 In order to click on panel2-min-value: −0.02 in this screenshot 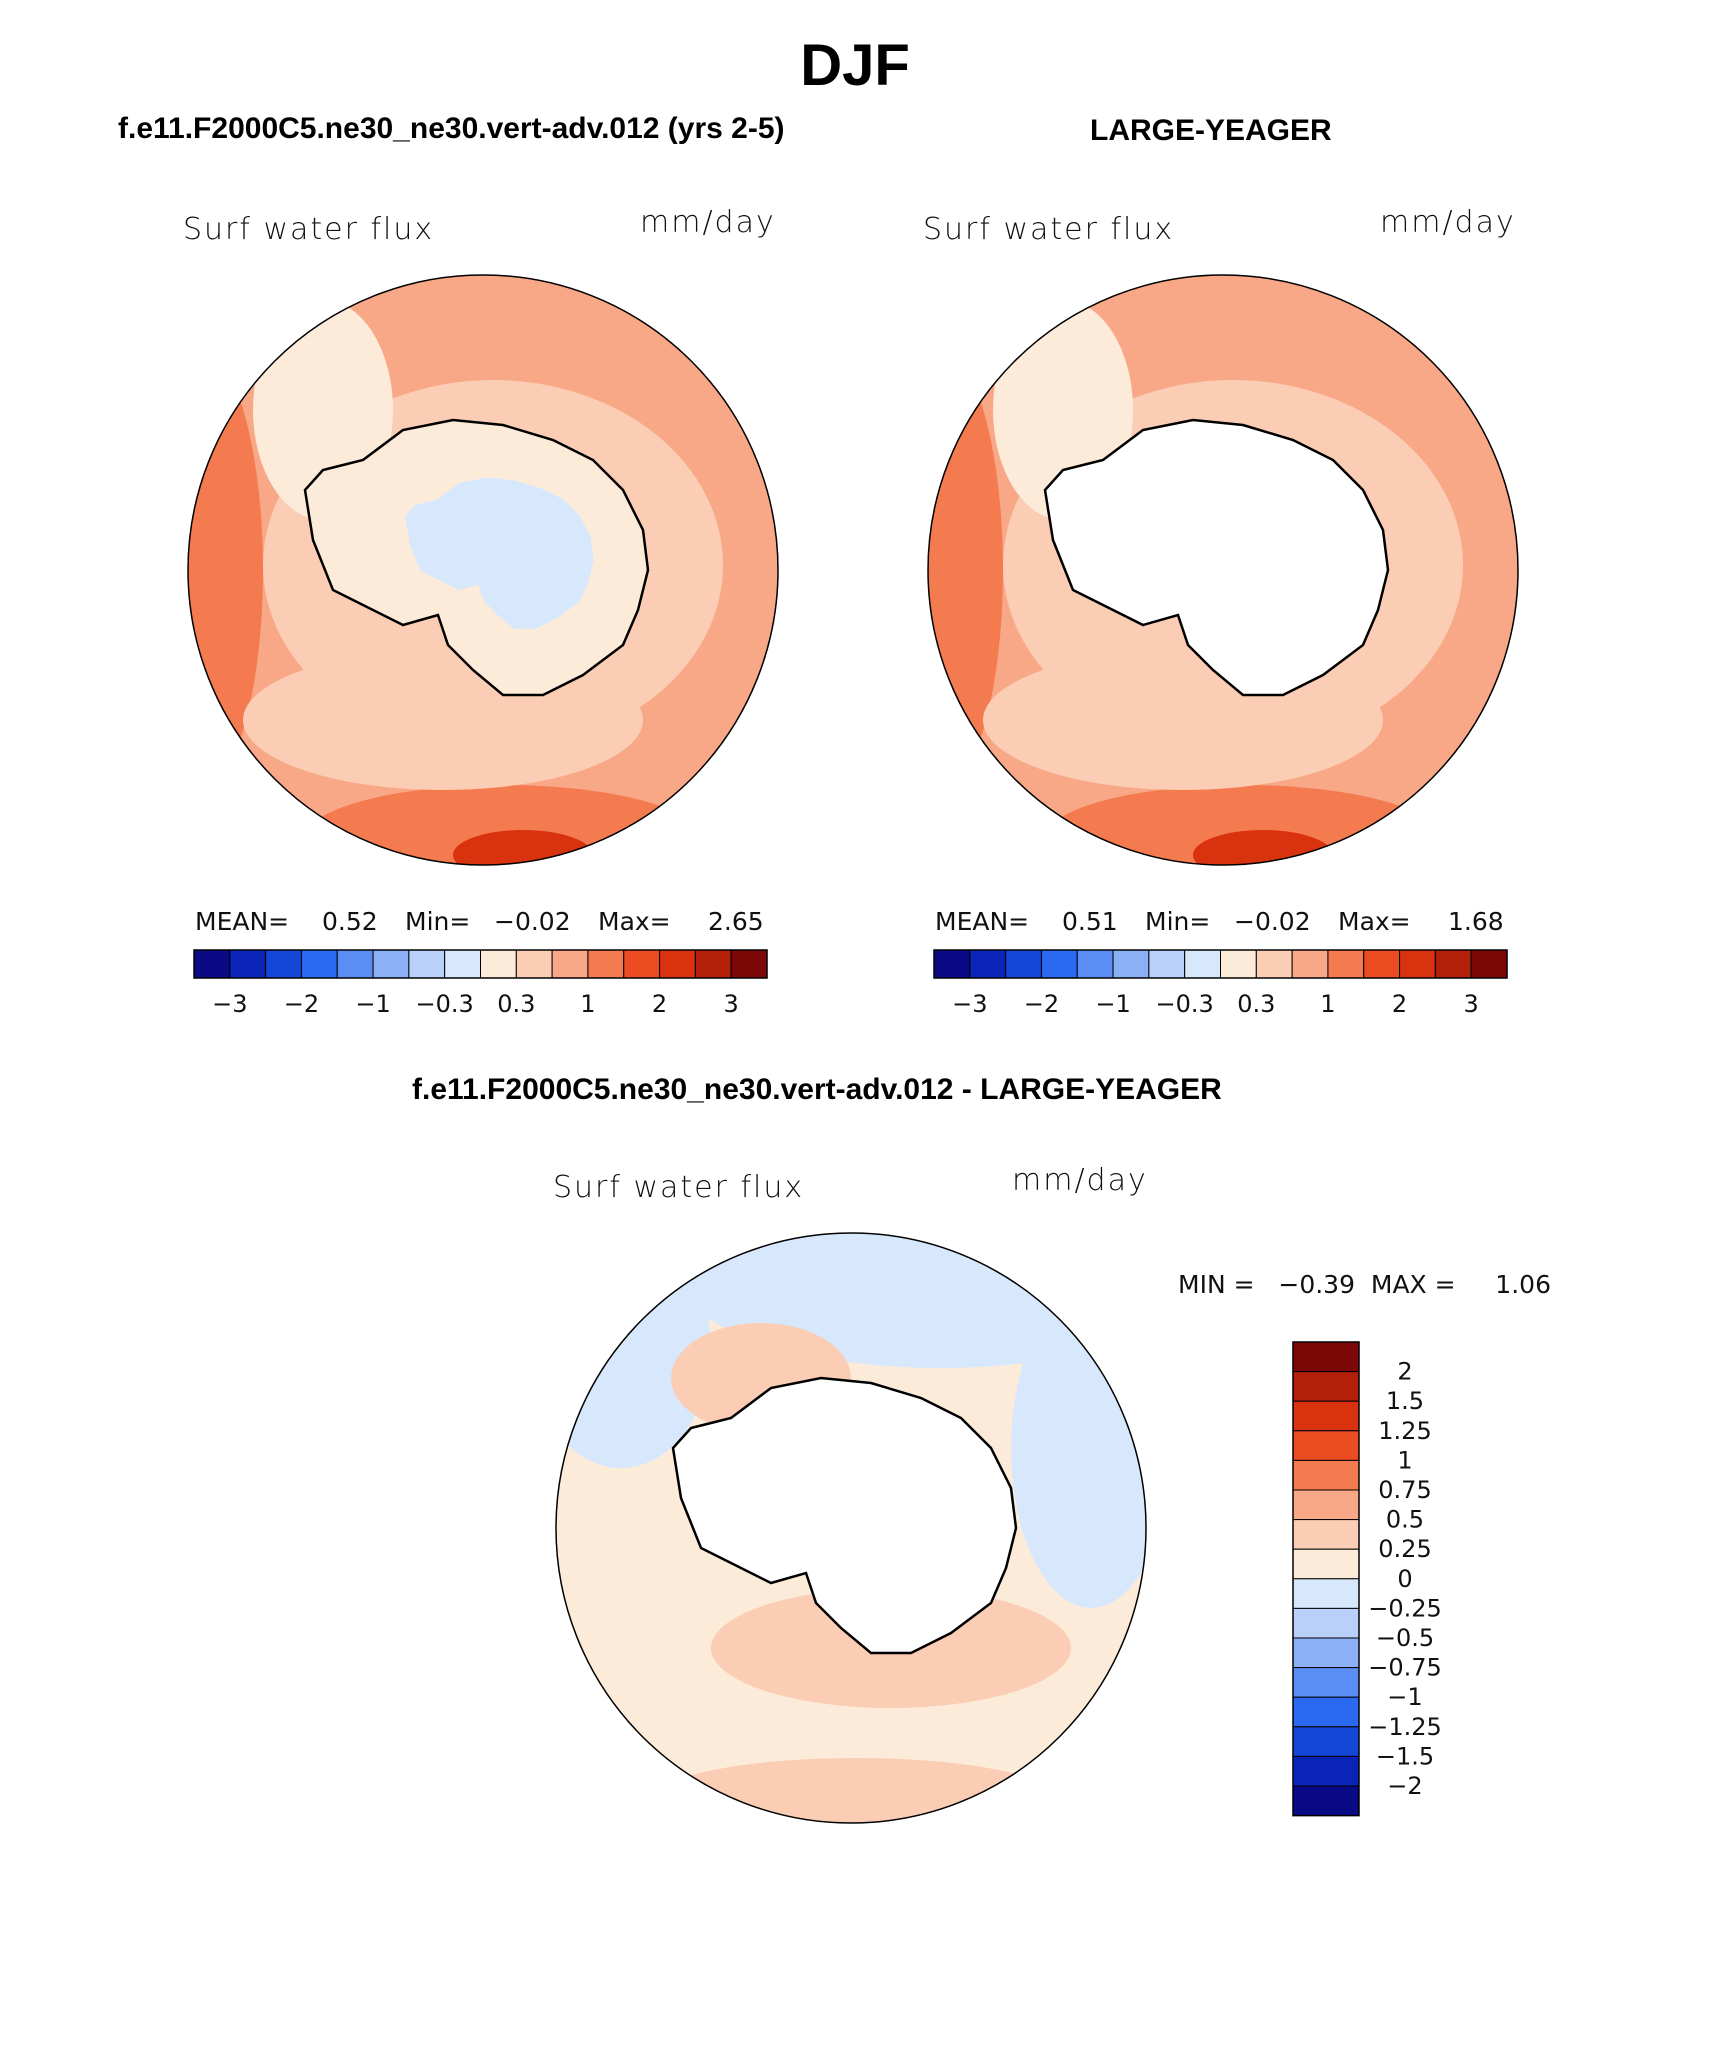, I will do `click(1272, 921)`.